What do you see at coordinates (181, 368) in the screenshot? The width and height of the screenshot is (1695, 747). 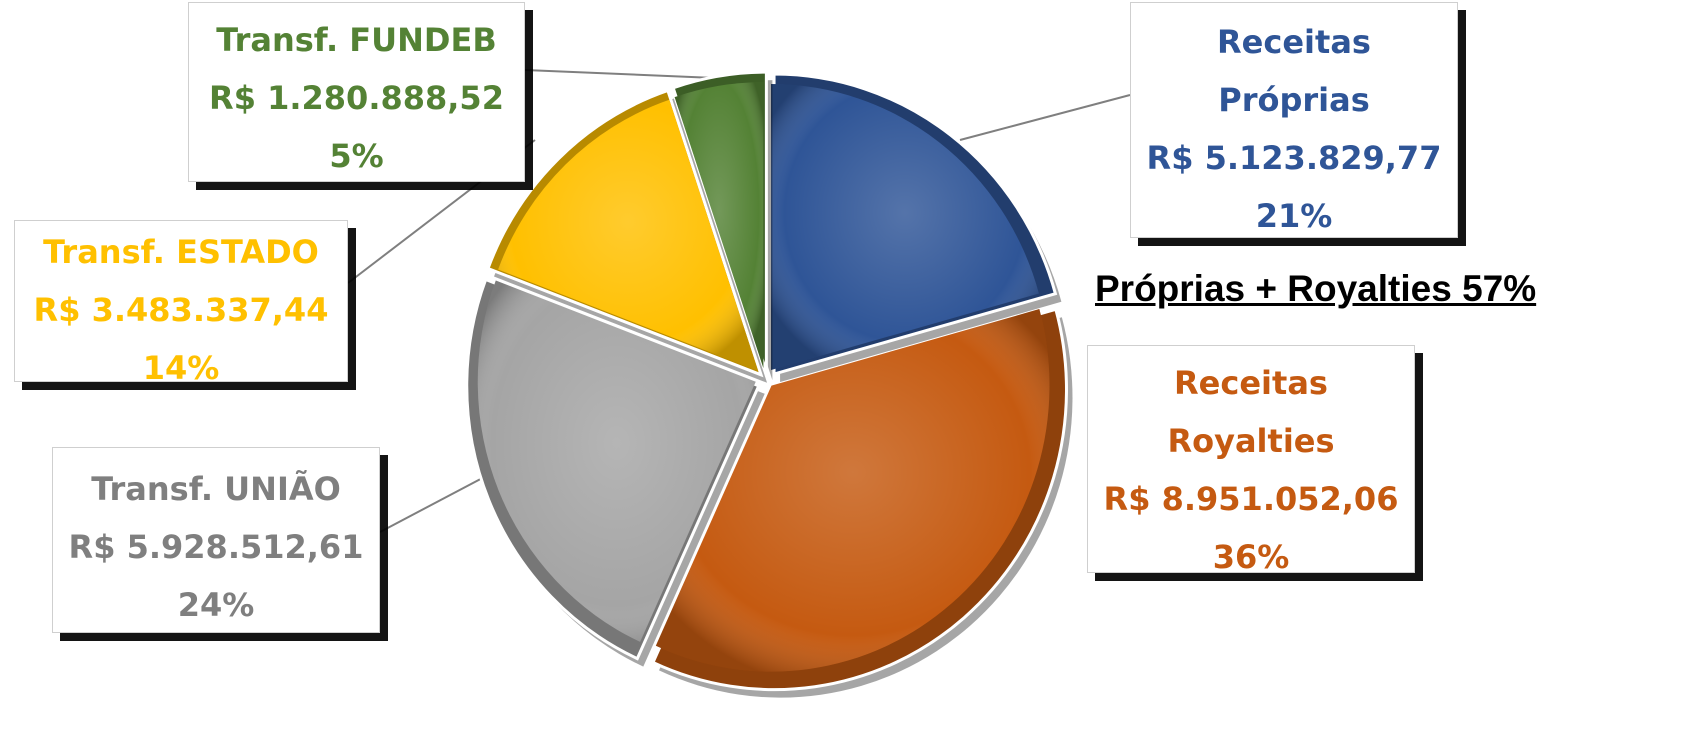 I see `label-estado-line-3: 14%` at bounding box center [181, 368].